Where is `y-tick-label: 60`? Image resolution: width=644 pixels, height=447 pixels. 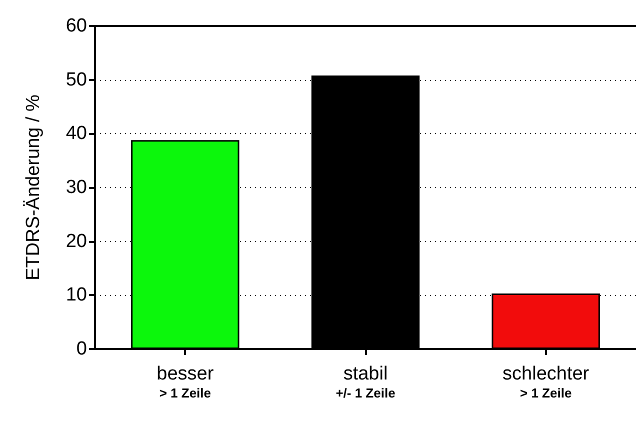 y-tick-label: 60 is located at coordinates (76, 26).